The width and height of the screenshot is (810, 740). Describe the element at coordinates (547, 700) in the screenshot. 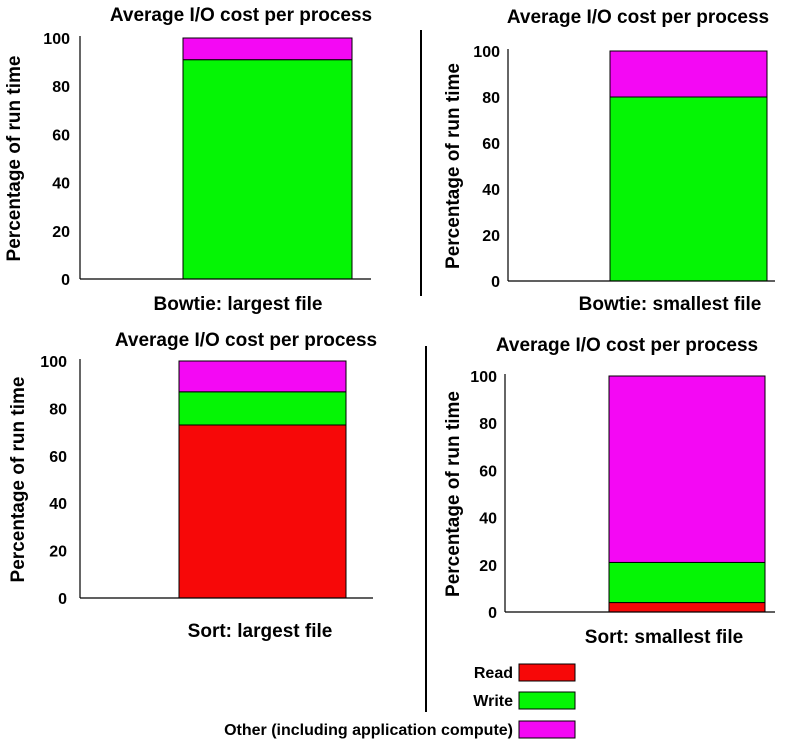

I see `legend-swatch-write` at that location.